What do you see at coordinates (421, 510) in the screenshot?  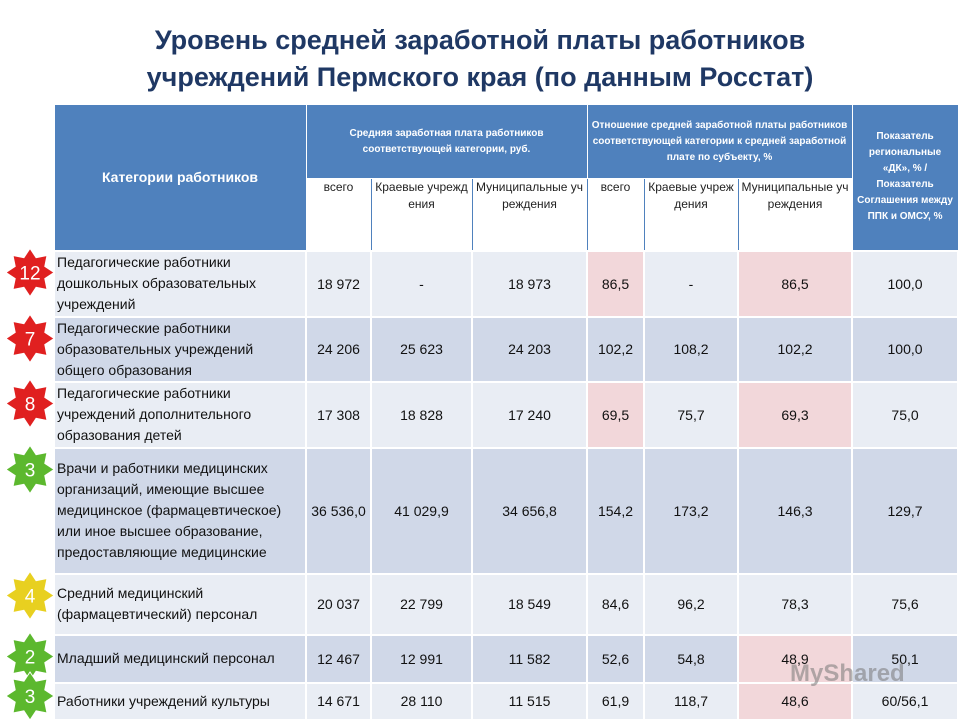 I see `value-cell: 41 029,9` at bounding box center [421, 510].